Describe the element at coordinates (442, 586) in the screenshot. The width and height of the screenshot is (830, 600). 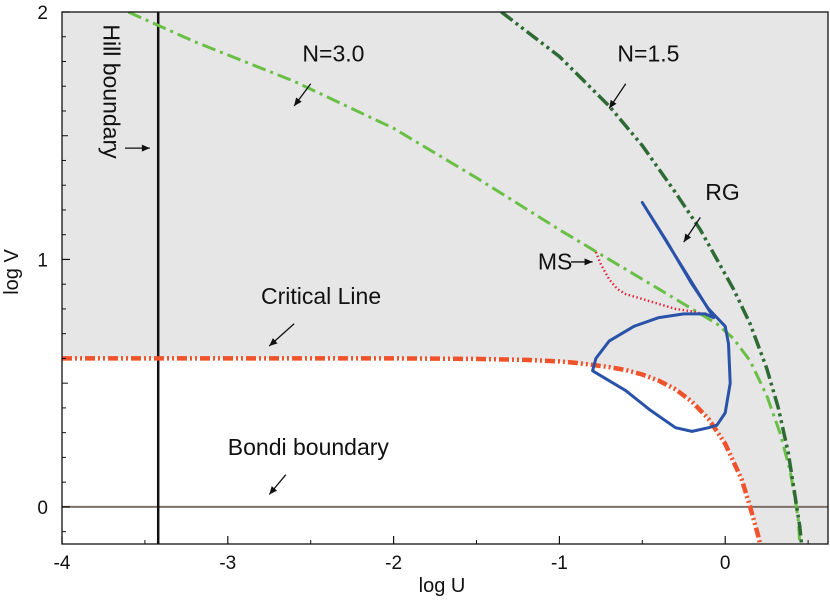
I see `x-axis-label: log U` at that location.